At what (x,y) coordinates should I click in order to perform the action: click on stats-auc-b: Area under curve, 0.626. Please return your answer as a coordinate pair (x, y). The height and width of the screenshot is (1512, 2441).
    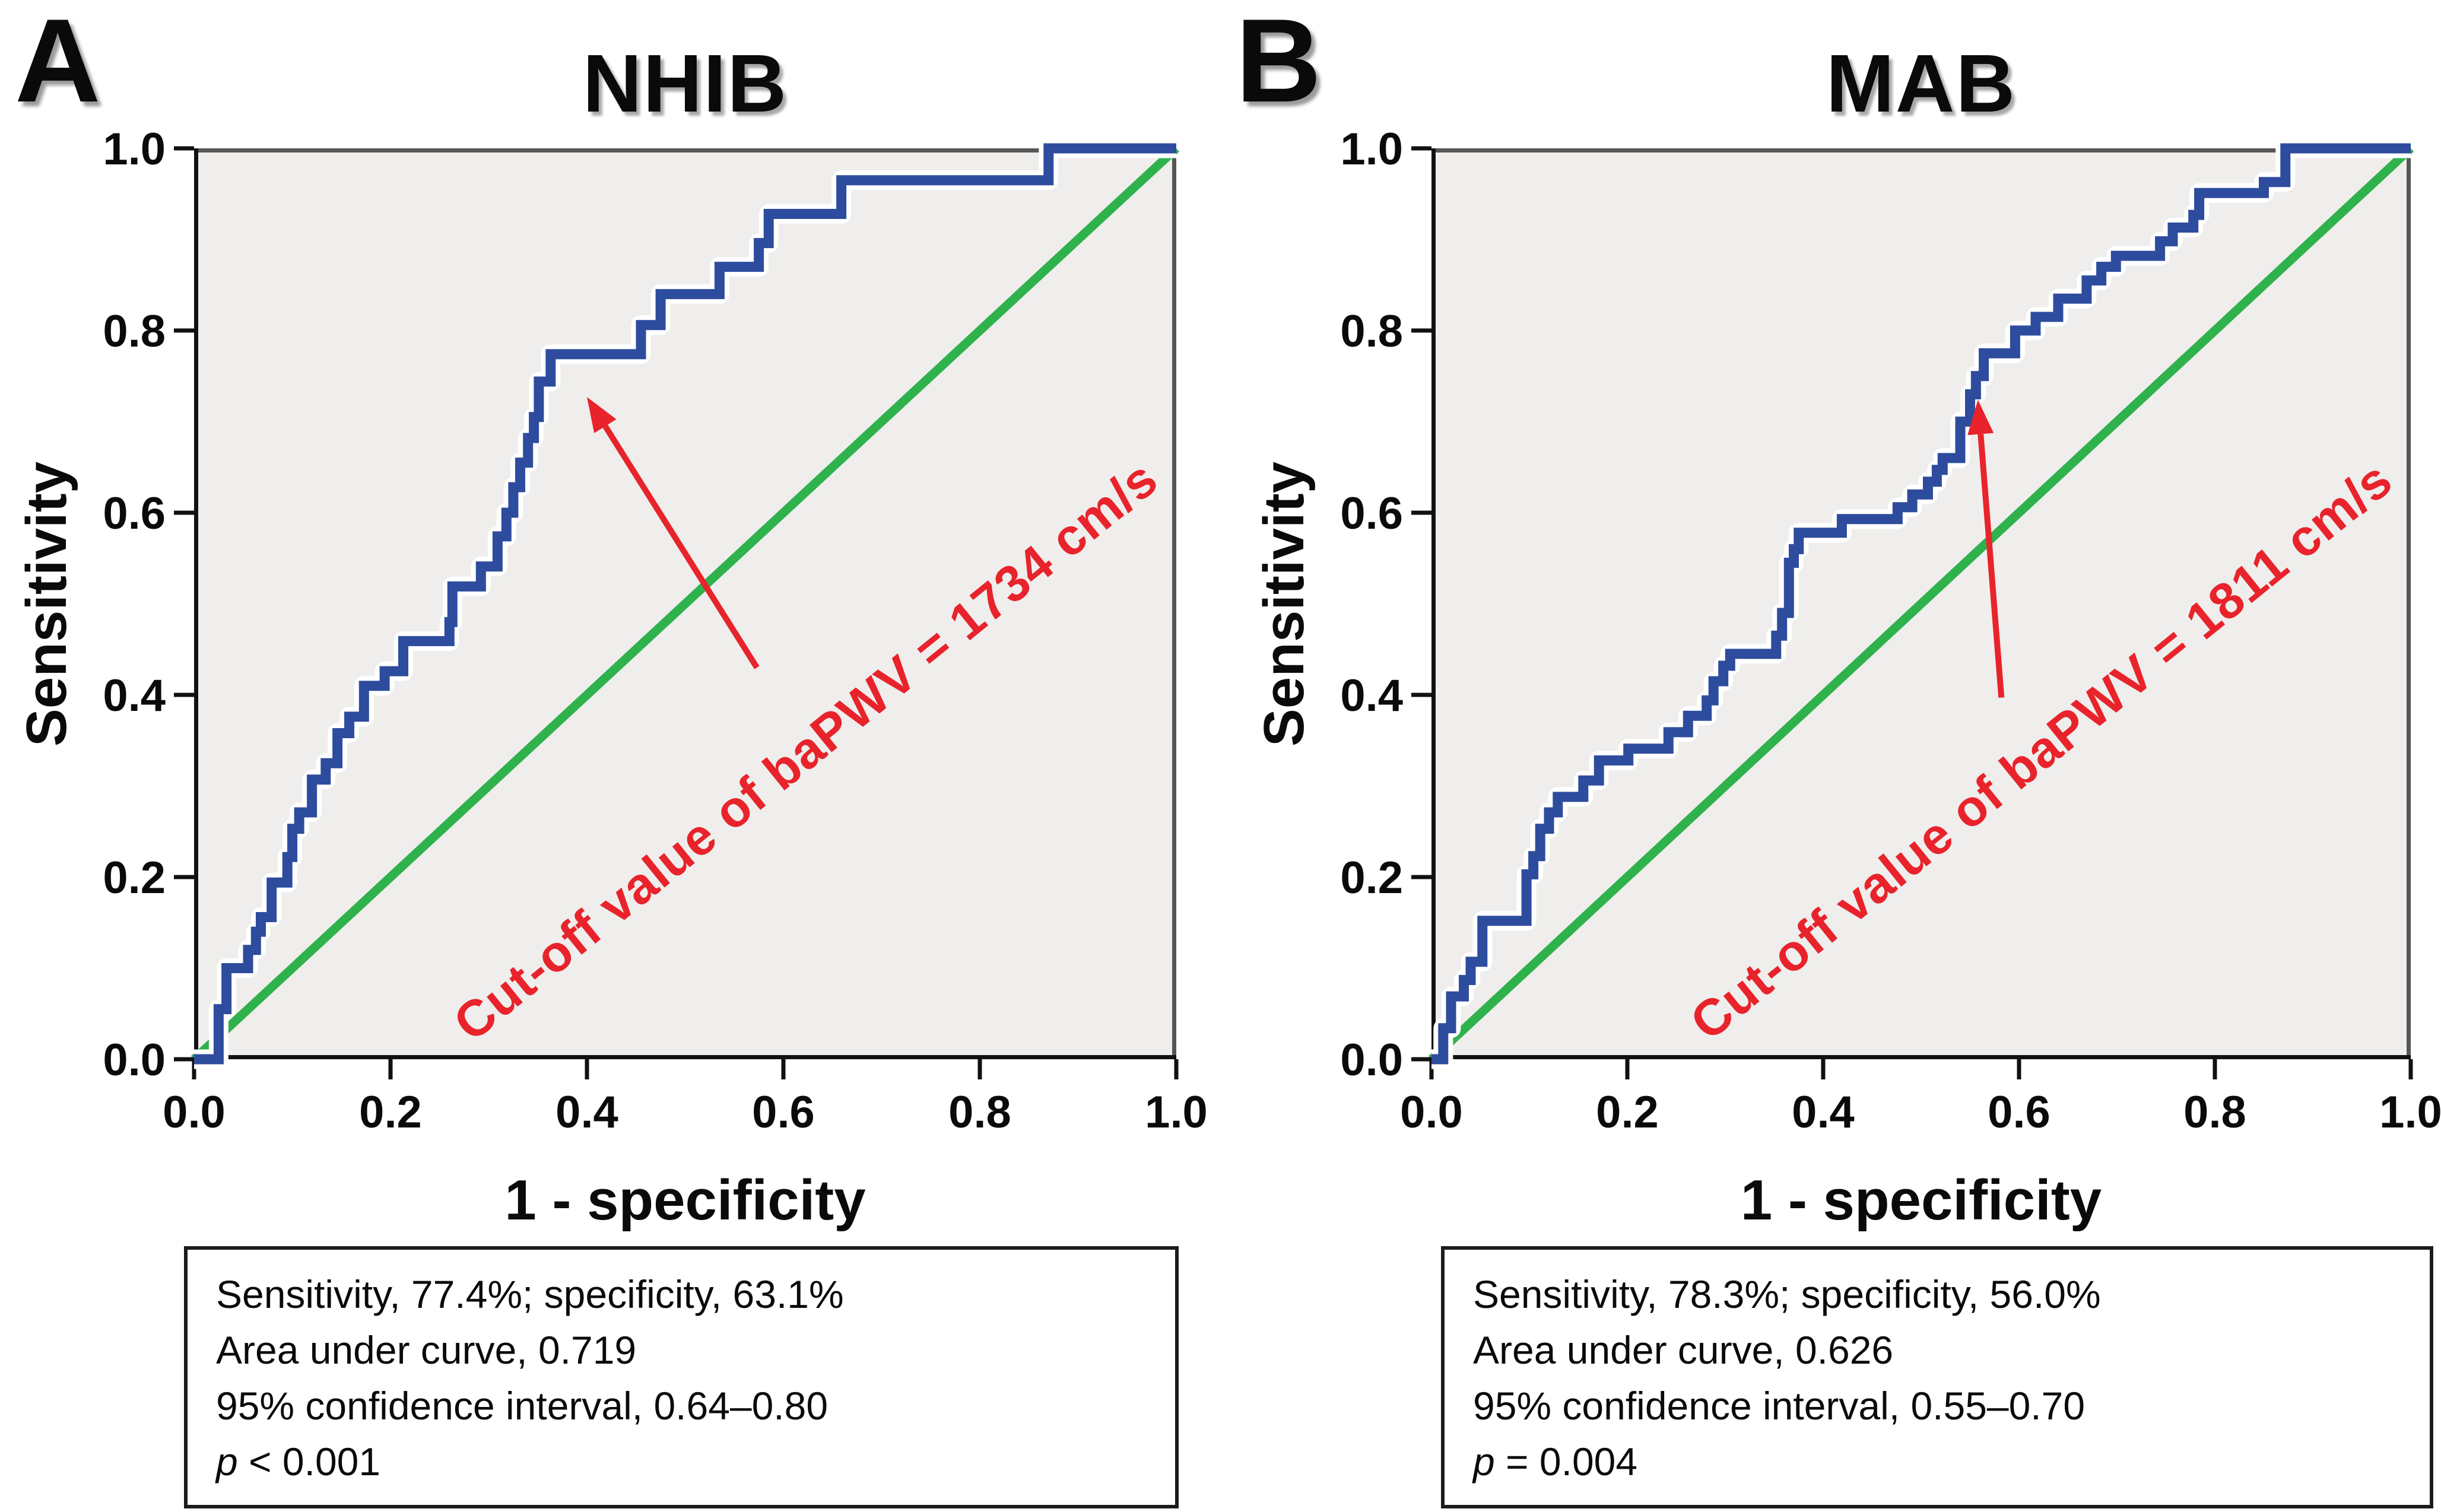
    Looking at the image, I should click on (1683, 1350).